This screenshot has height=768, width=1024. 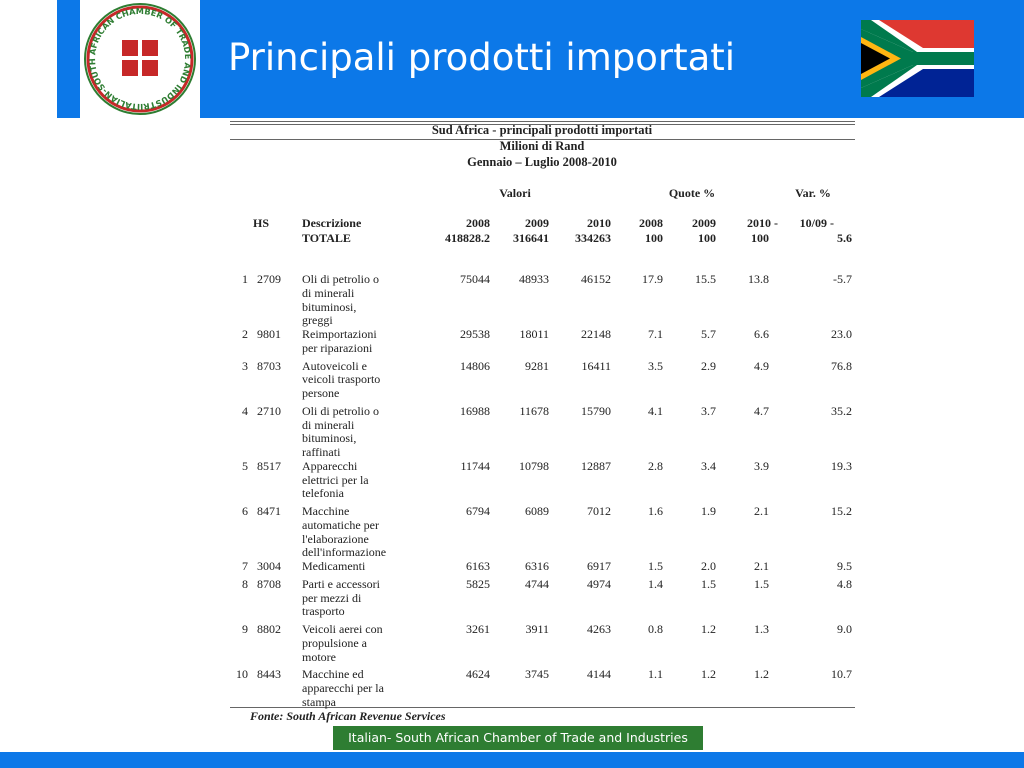 I want to click on cell: 3.5, so click(x=655, y=365).